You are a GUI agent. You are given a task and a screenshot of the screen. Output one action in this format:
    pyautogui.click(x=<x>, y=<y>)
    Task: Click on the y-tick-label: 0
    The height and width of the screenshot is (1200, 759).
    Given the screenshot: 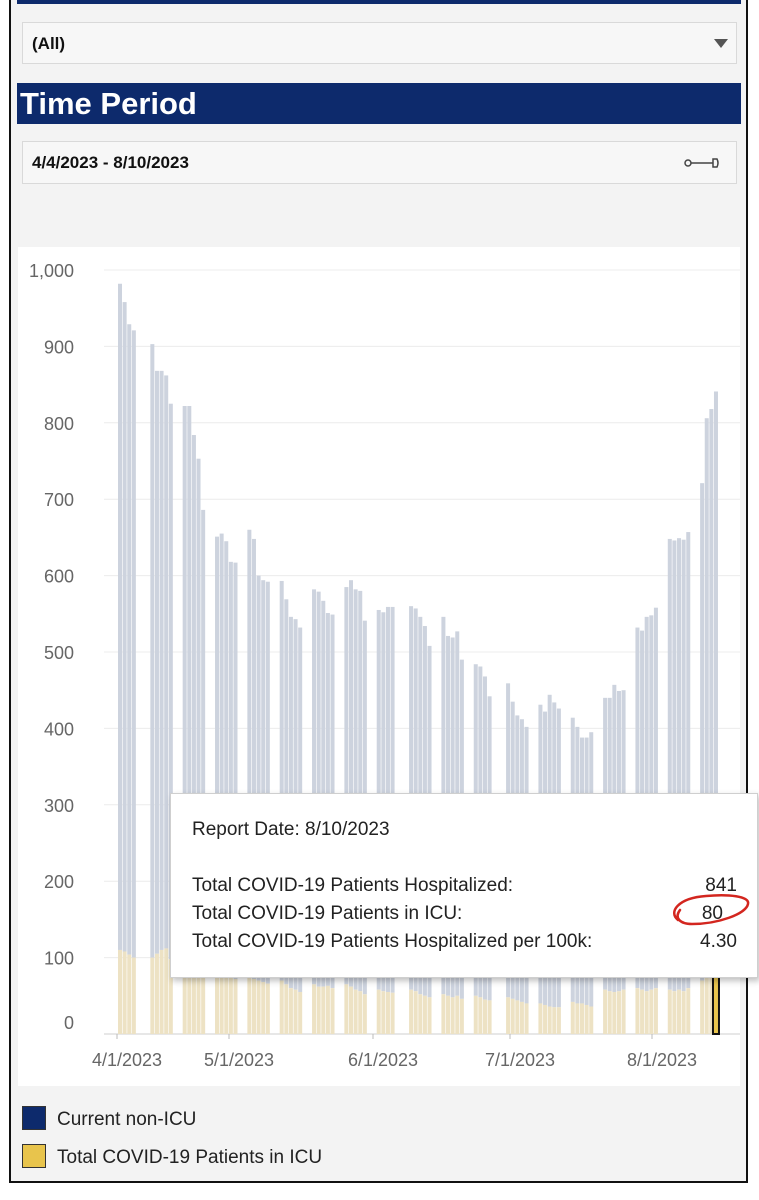 What is the action you would take?
    pyautogui.click(x=69, y=1023)
    